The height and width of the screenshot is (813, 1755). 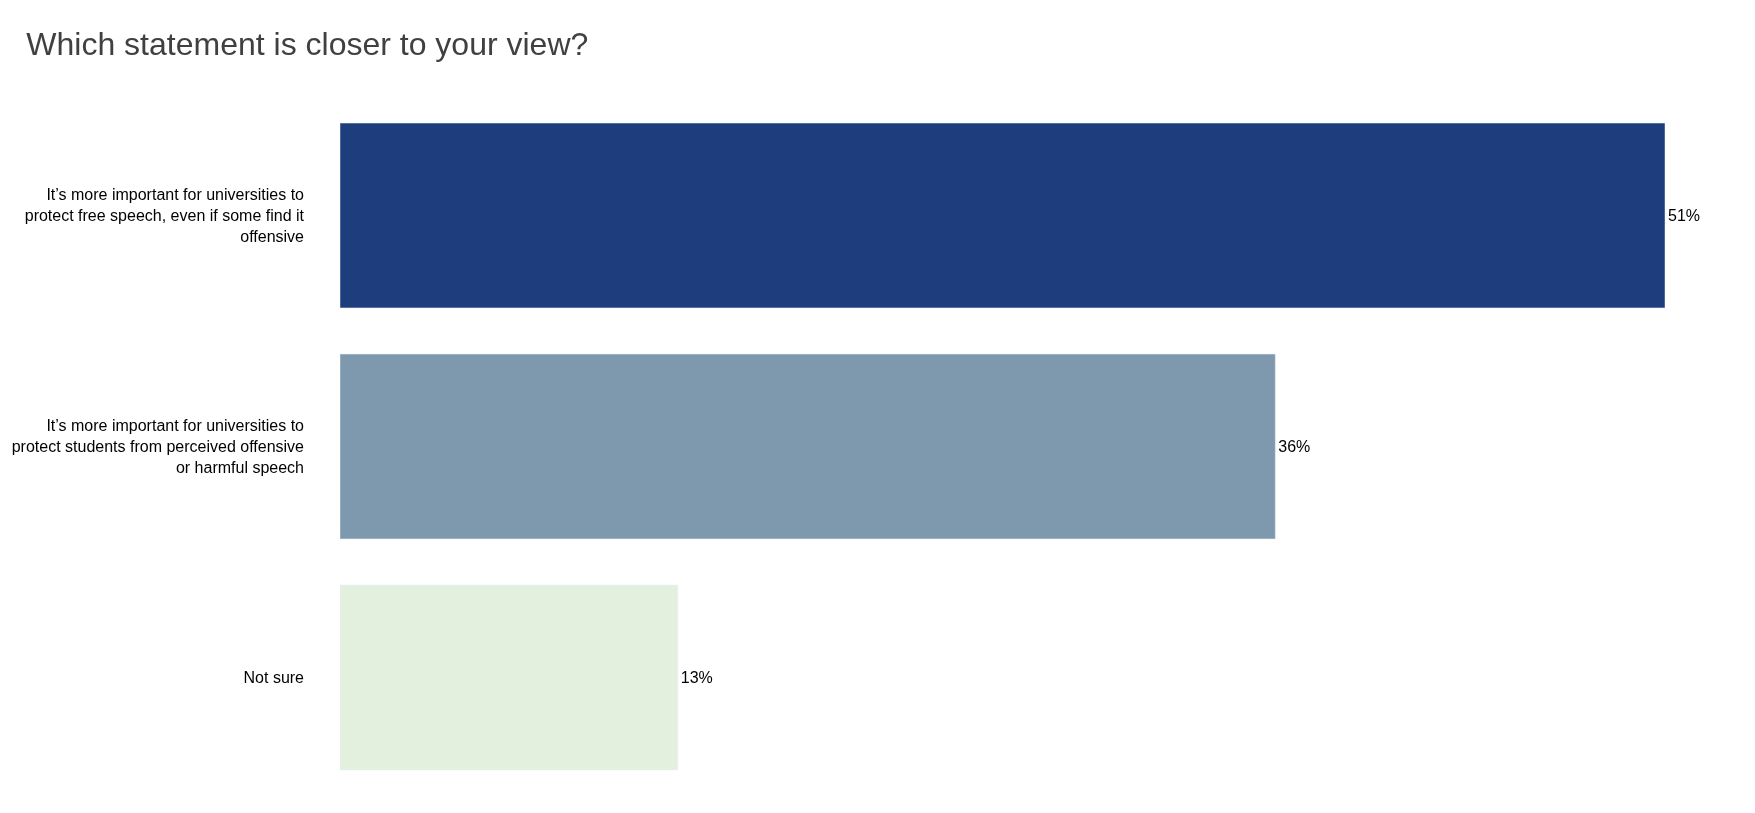 I want to click on y-tick-label: It’s more important for universities to protect free speech, even if some find it offensive, so click(x=164, y=215).